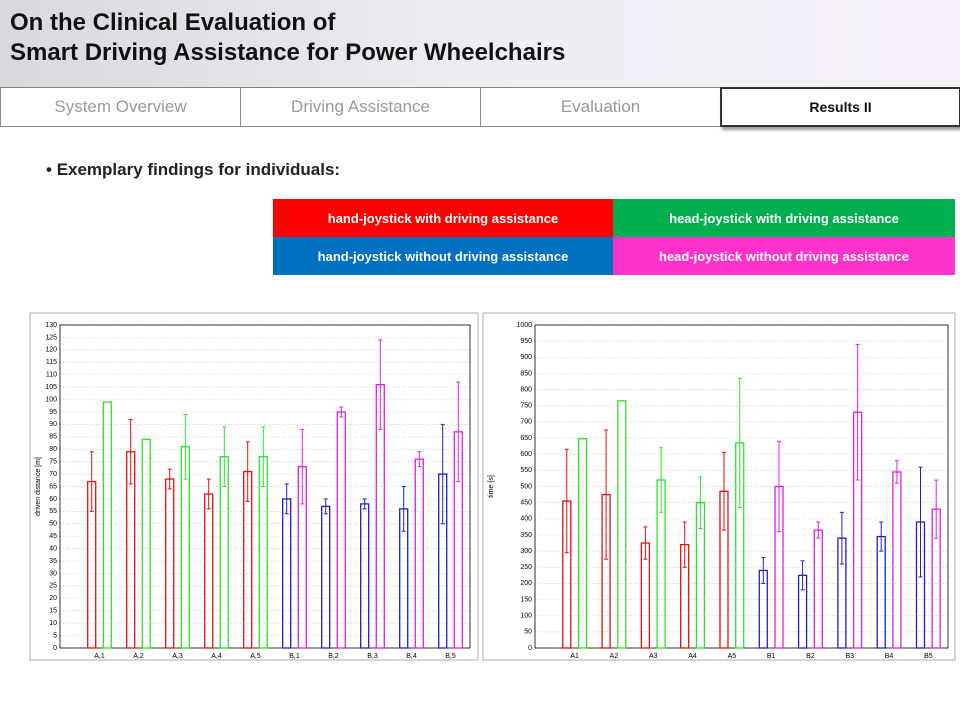  What do you see at coordinates (51, 350) in the screenshot?
I see `y-tick-label: 120` at bounding box center [51, 350].